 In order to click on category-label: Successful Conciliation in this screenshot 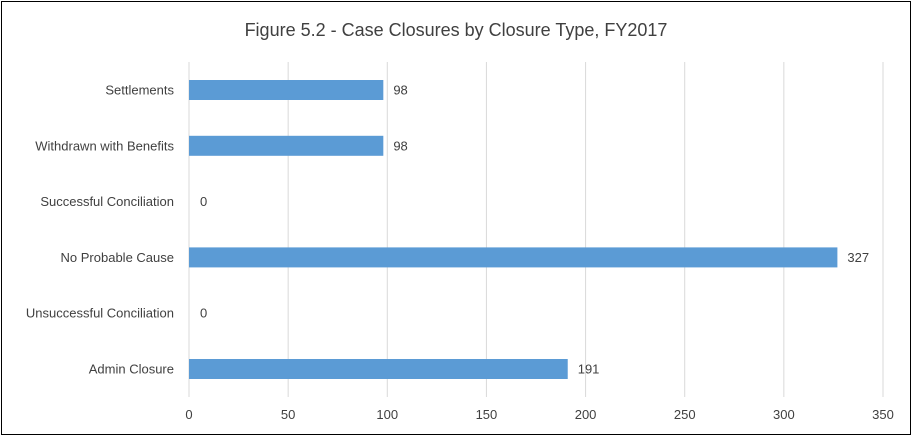, I will do `click(107, 201)`.